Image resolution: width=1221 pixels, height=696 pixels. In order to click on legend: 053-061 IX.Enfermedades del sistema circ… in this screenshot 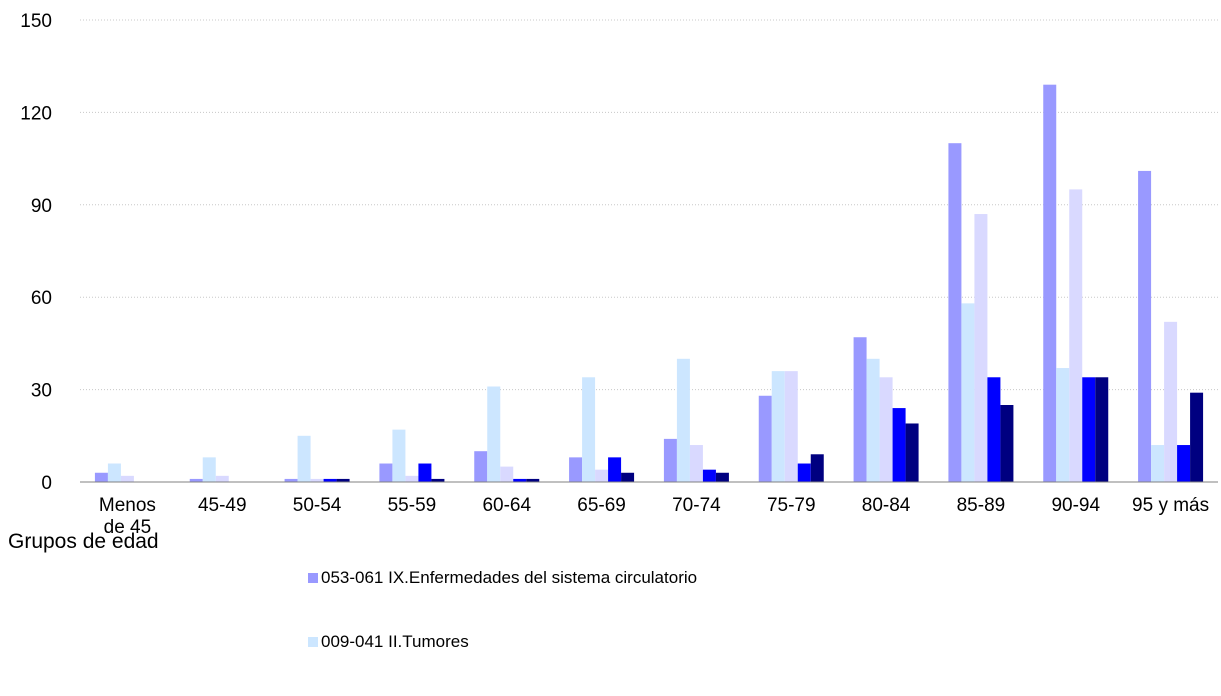, I will do `click(502, 632)`.